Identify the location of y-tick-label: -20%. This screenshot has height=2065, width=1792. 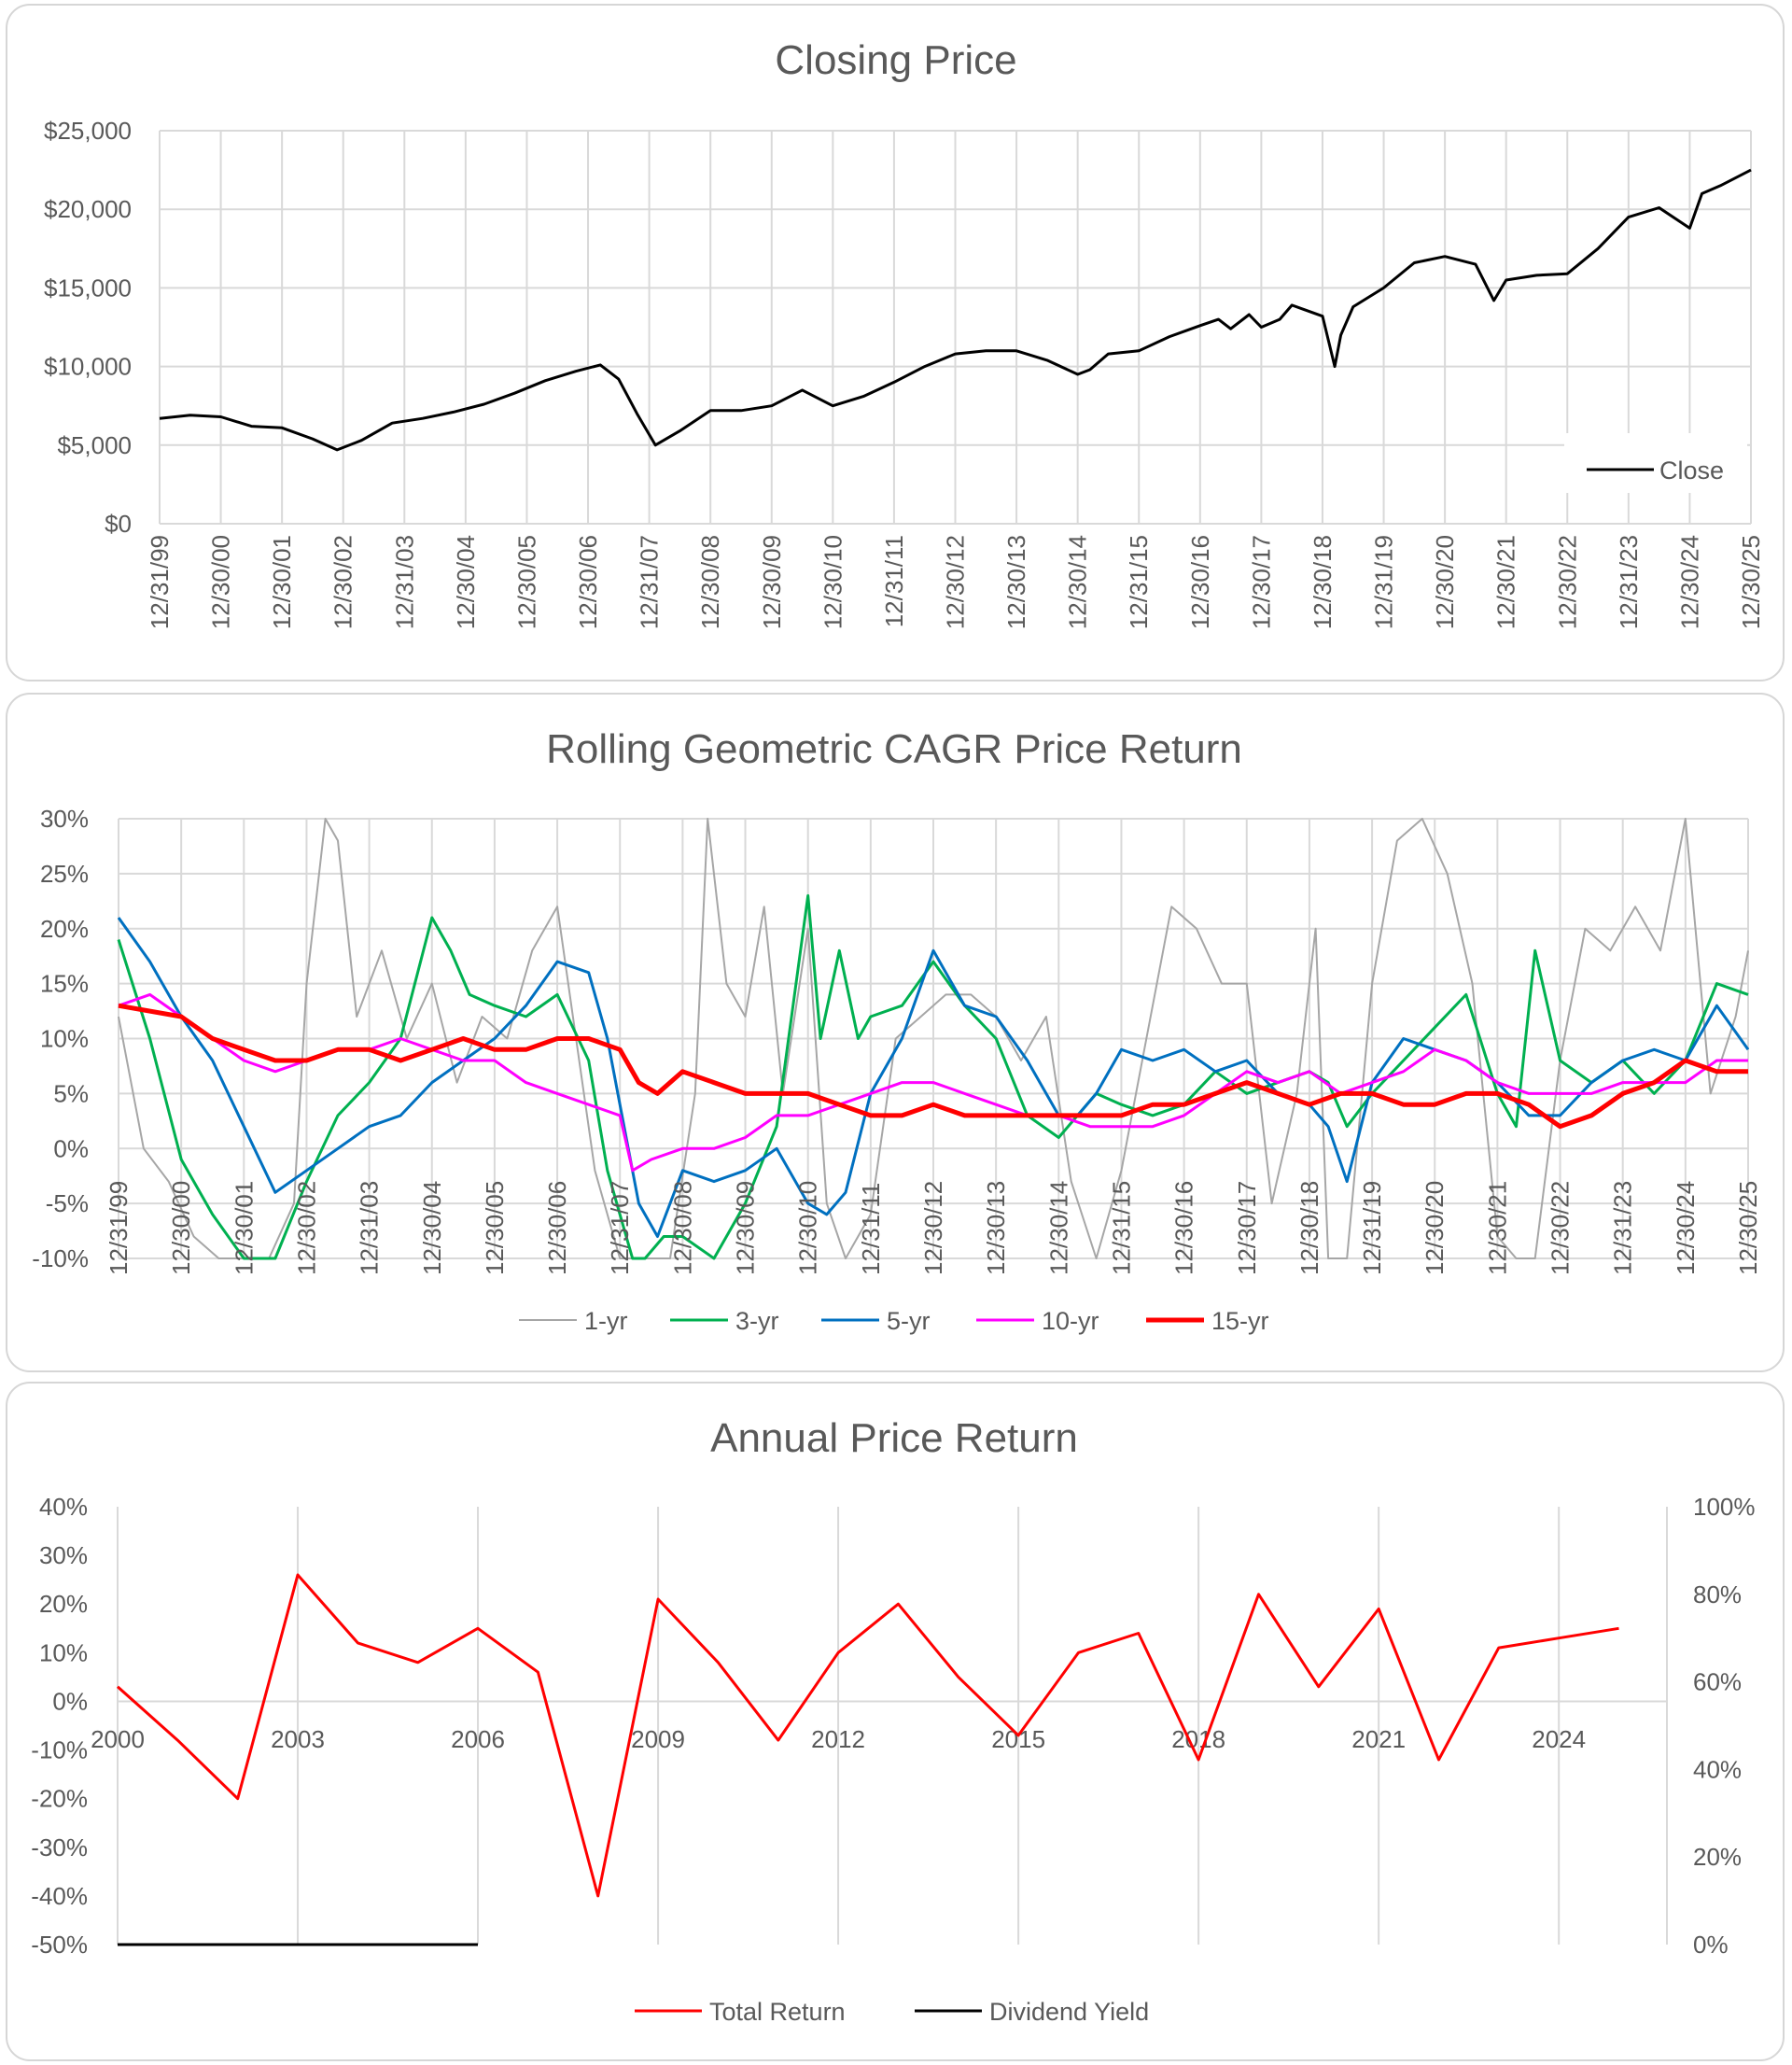
(59, 1799).